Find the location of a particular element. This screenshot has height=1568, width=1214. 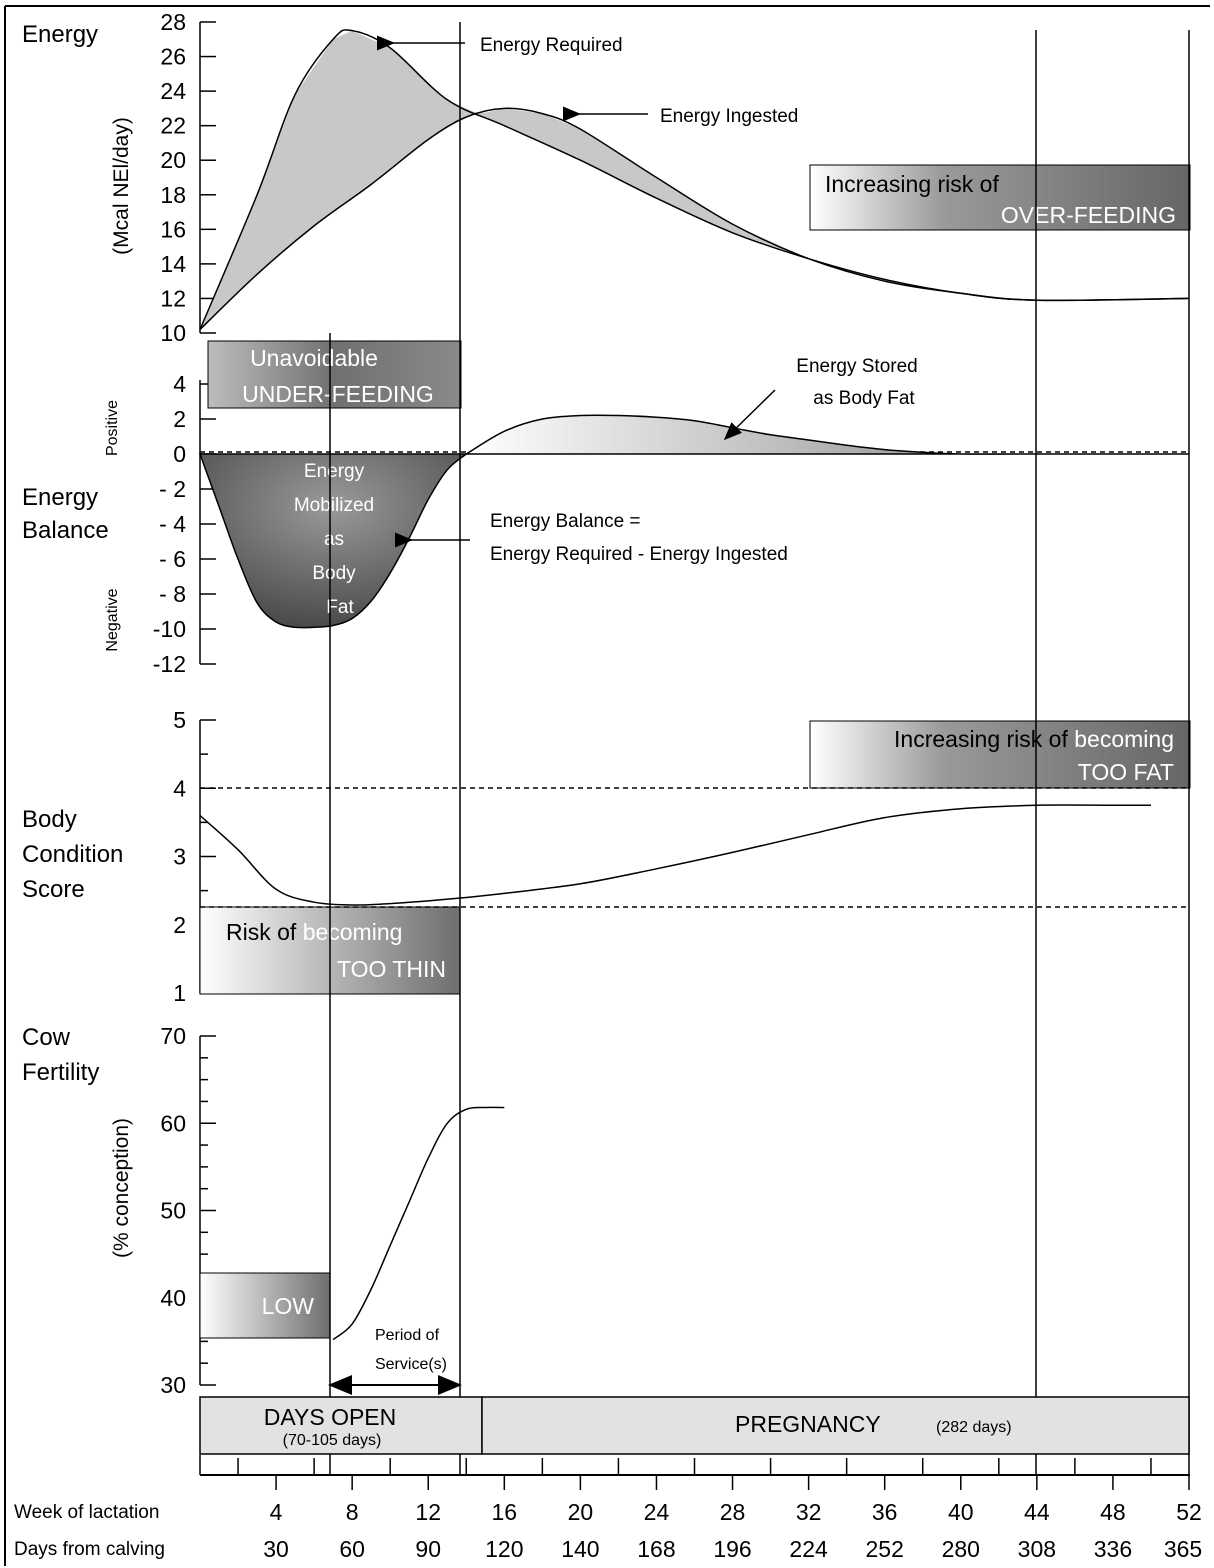

service-line1: Period of is located at coordinates (407, 1335).